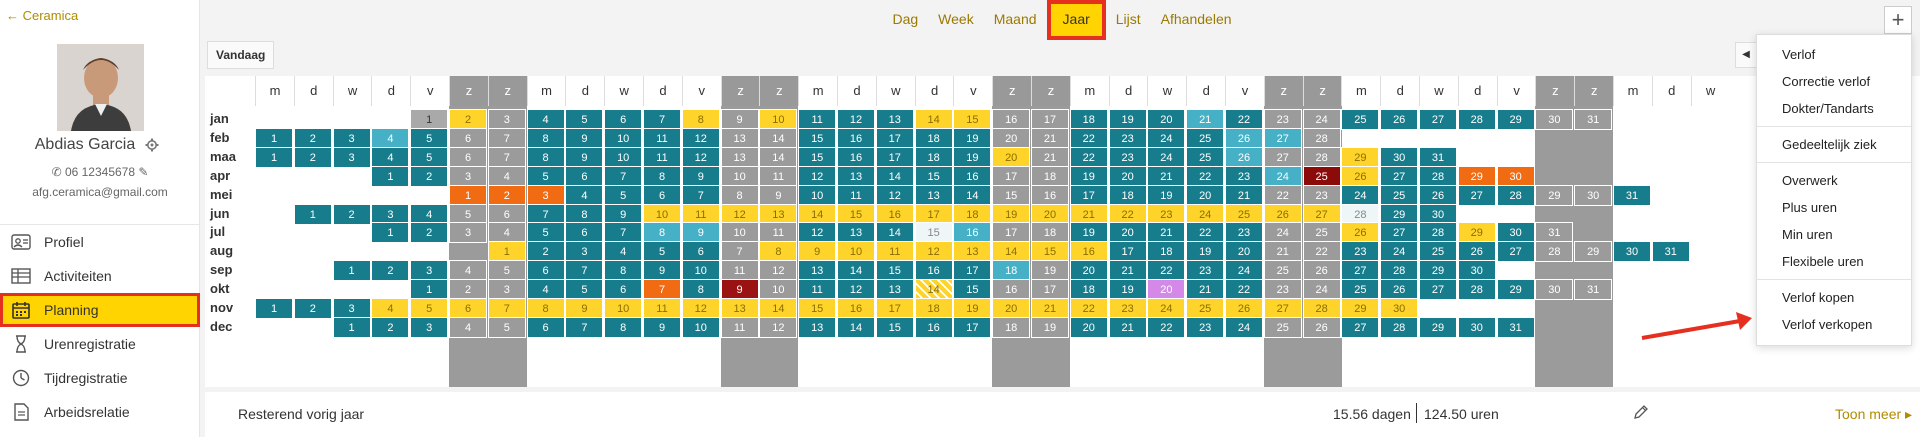 This screenshot has width=1920, height=437. Describe the element at coordinates (1127, 327) in the screenshot. I see `day-cell: 21` at that location.